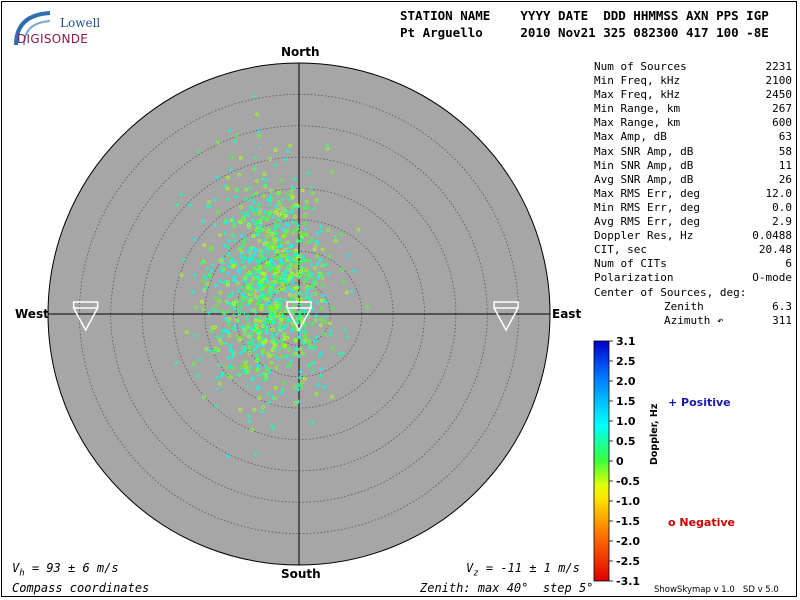 The height and width of the screenshot is (600, 800). I want to click on stat-label: CIT, sec, so click(620, 250).